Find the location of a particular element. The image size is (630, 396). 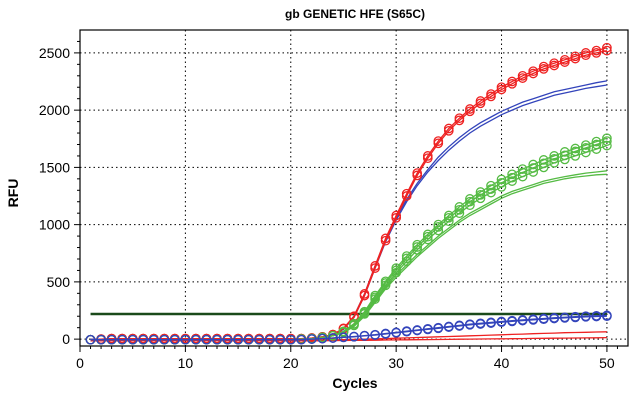

x-tick-label: 10 is located at coordinates (186, 363).